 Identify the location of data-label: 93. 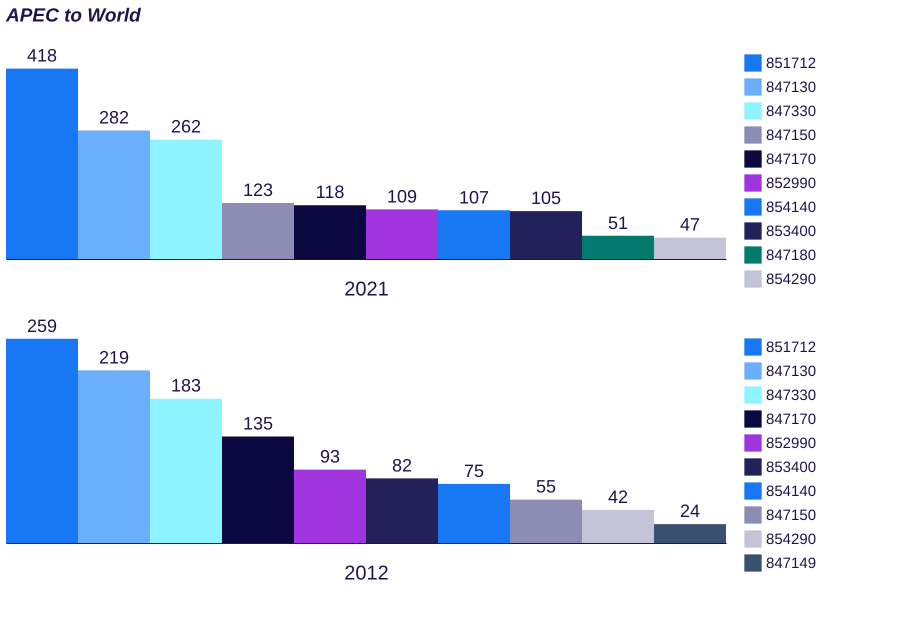
(330, 456).